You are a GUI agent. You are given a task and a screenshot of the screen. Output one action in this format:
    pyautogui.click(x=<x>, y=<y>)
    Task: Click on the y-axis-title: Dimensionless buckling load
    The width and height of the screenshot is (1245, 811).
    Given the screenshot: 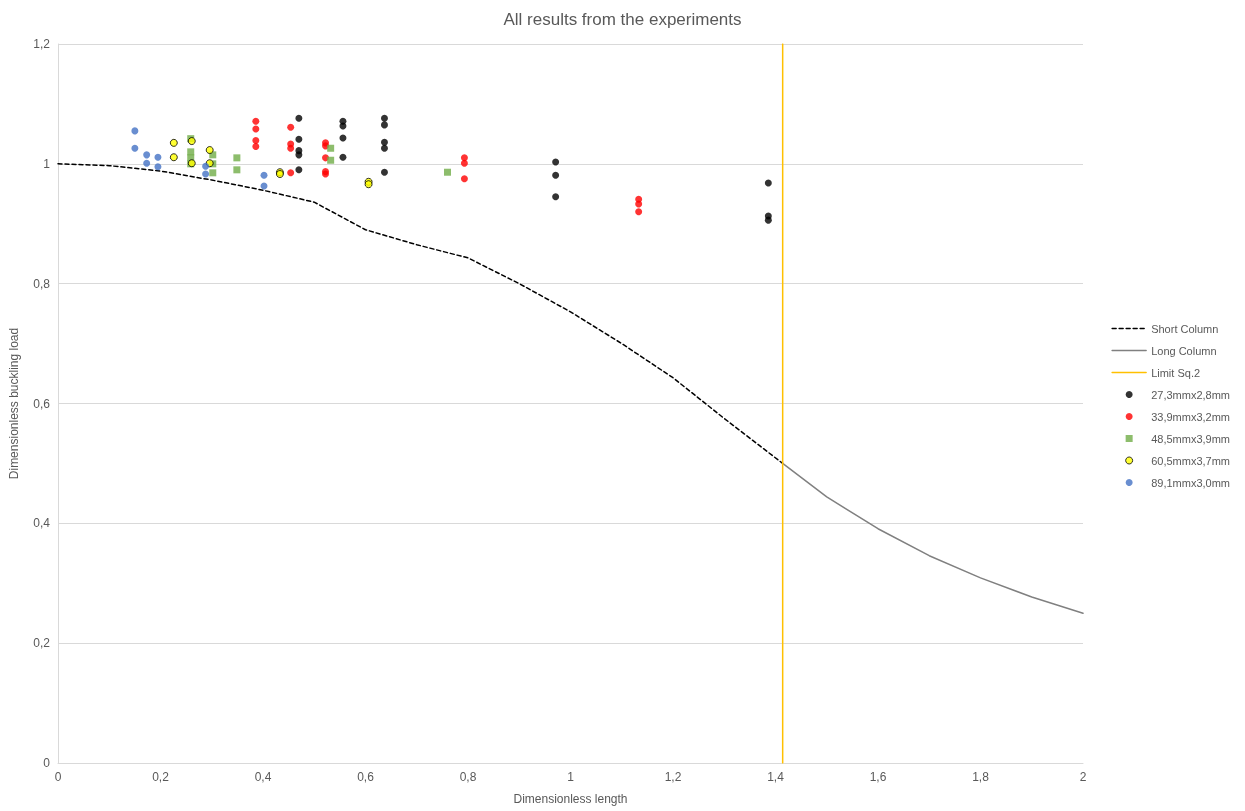 What is the action you would take?
    pyautogui.click(x=14, y=403)
    